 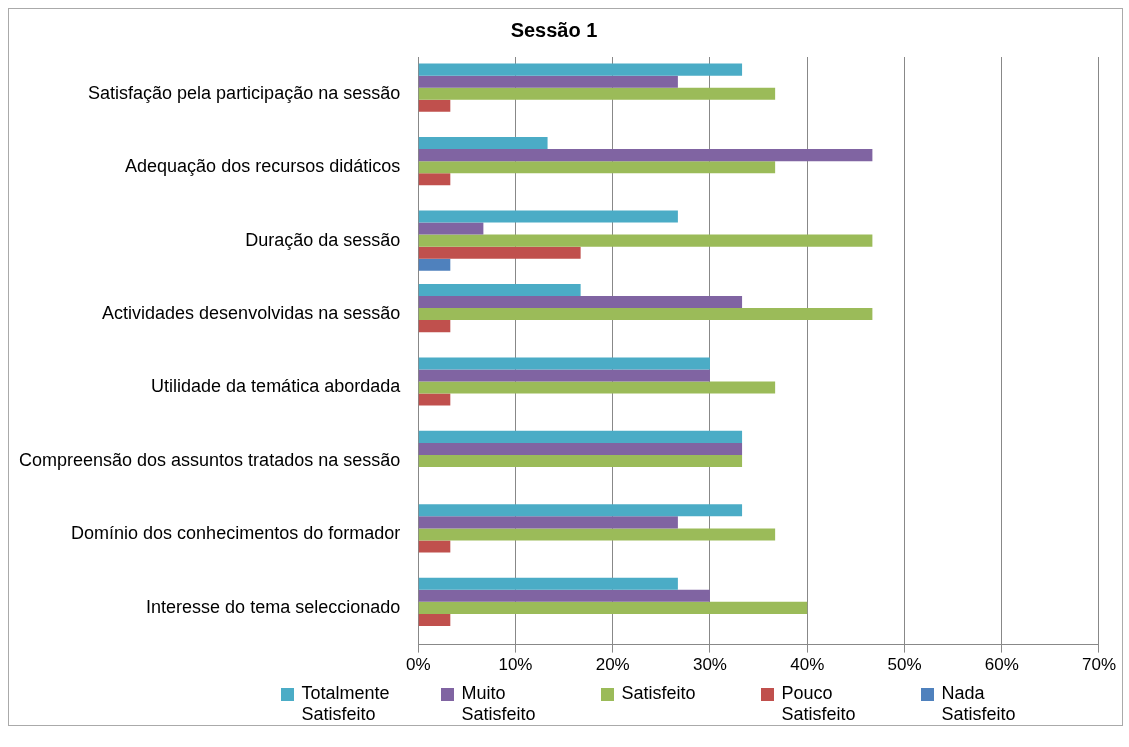 What do you see at coordinates (515, 665) in the screenshot?
I see `x-tick-label: 10%` at bounding box center [515, 665].